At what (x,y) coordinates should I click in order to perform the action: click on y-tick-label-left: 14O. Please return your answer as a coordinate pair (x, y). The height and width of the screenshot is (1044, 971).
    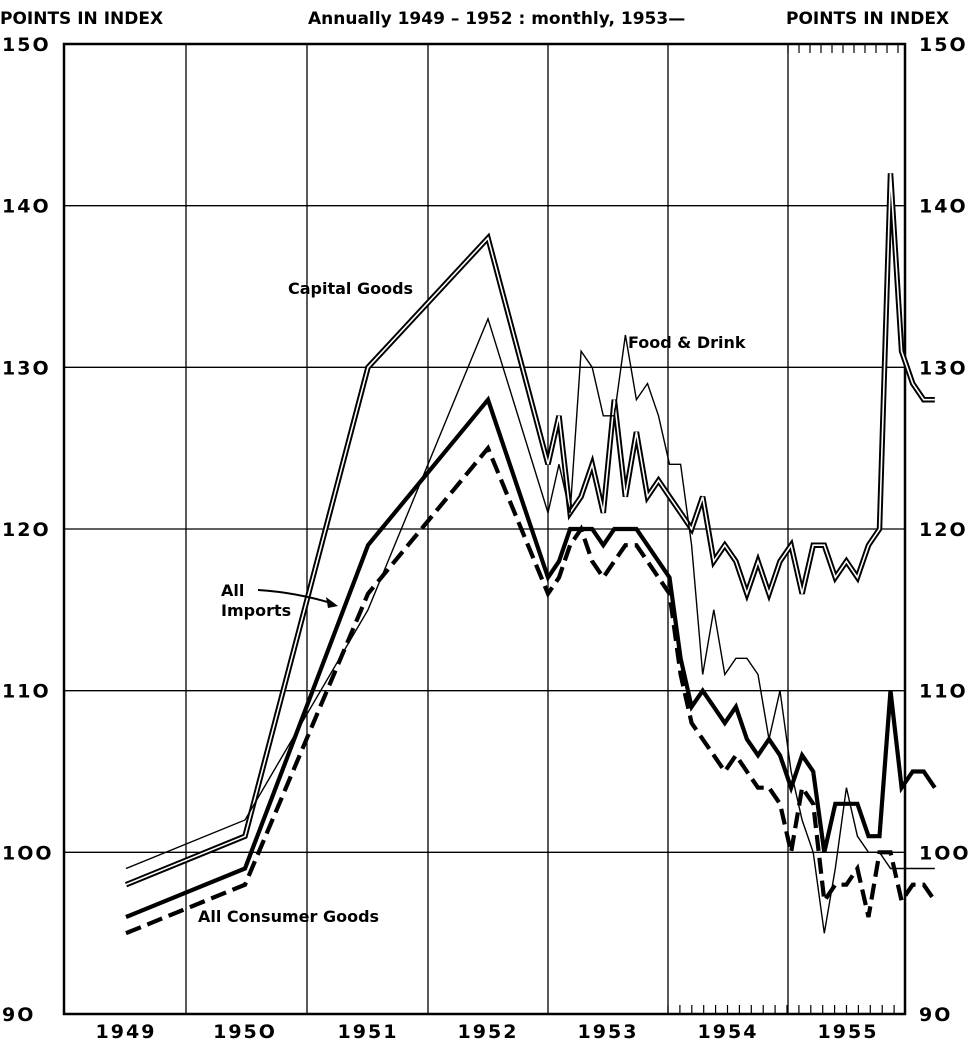
    Looking at the image, I should click on (26, 207).